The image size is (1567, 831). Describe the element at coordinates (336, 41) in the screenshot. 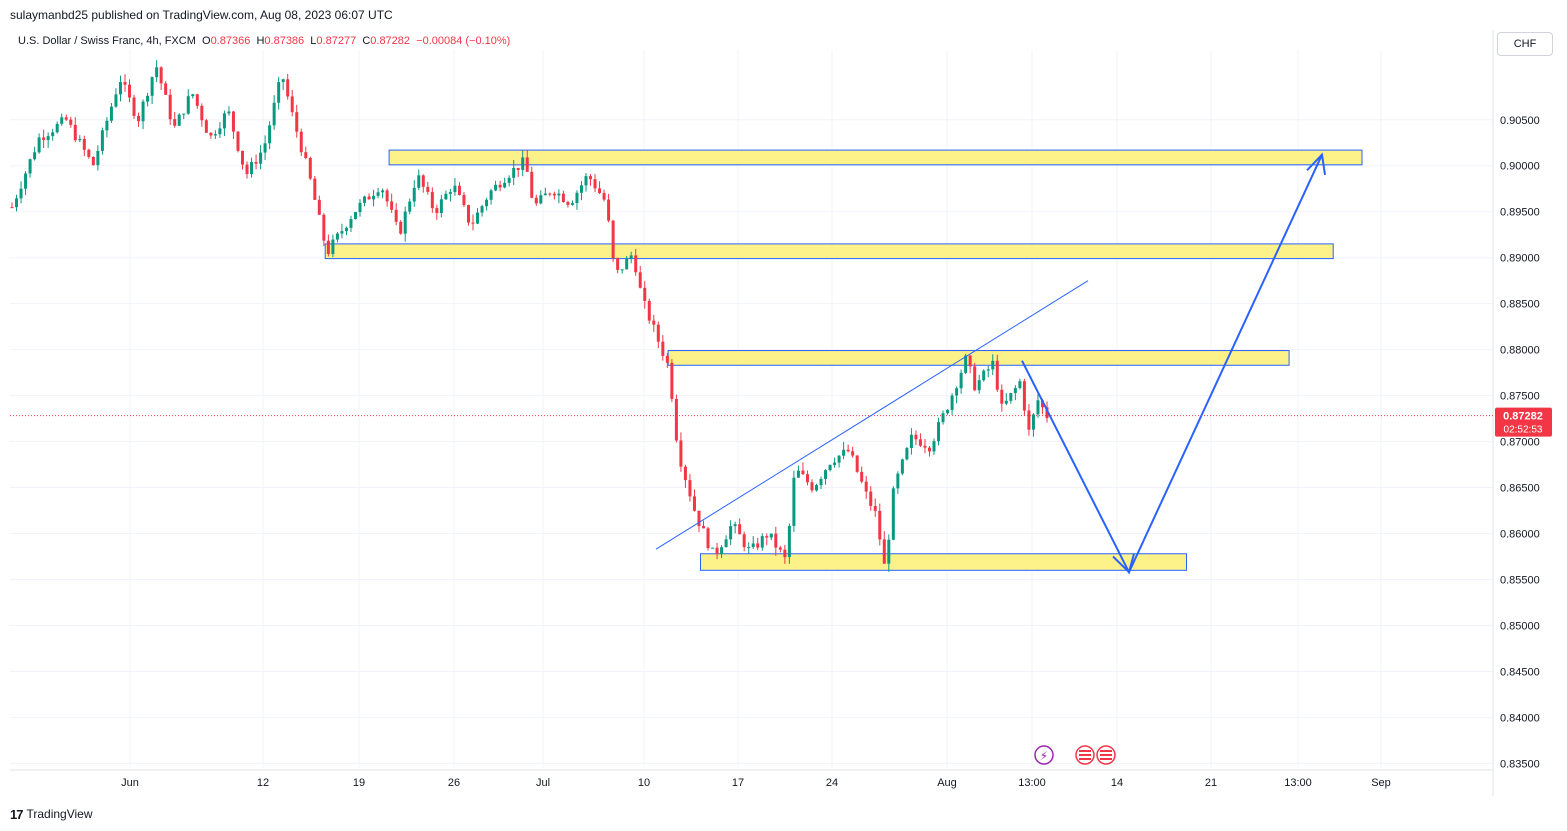

I see `low-value: 0.87277` at that location.